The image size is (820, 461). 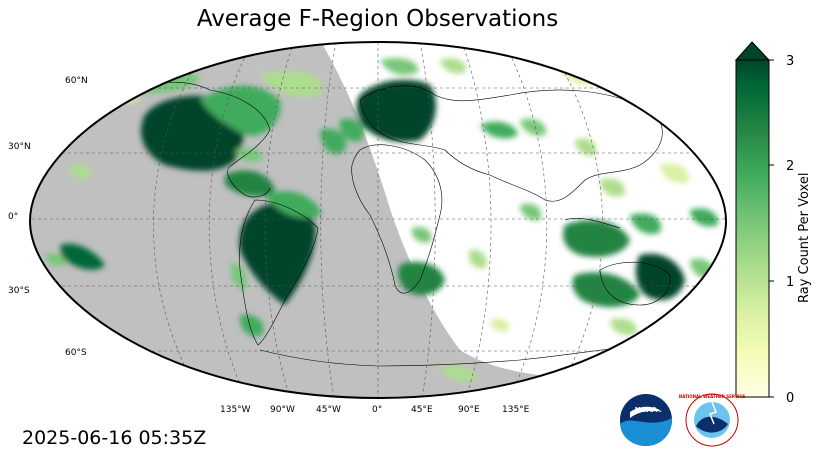 I want to click on colorbar-label: Ray Count Per Voxel, so click(x=804, y=238).